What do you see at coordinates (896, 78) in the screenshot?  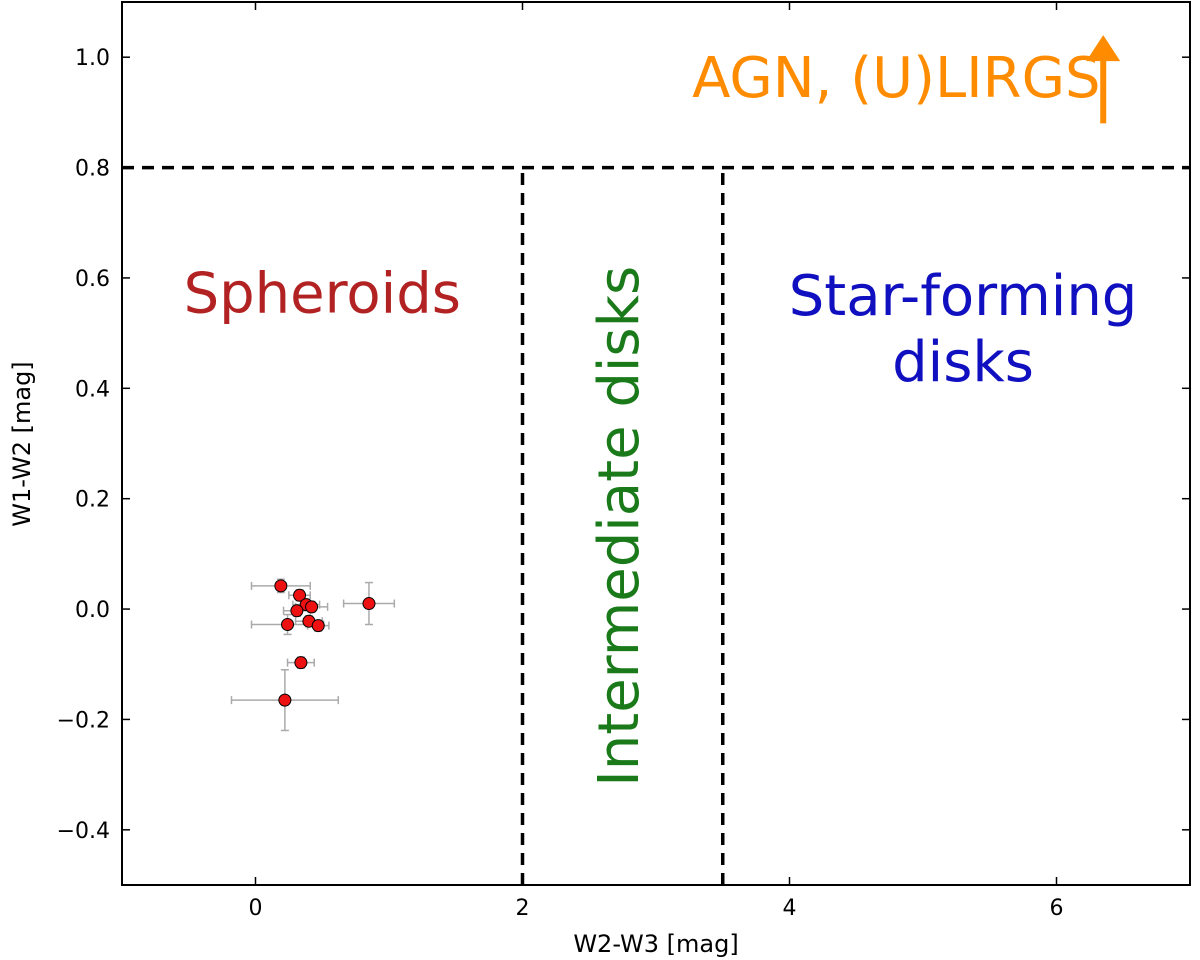 I see `region-label-agn: AGN, (U)LIRGS` at bounding box center [896, 78].